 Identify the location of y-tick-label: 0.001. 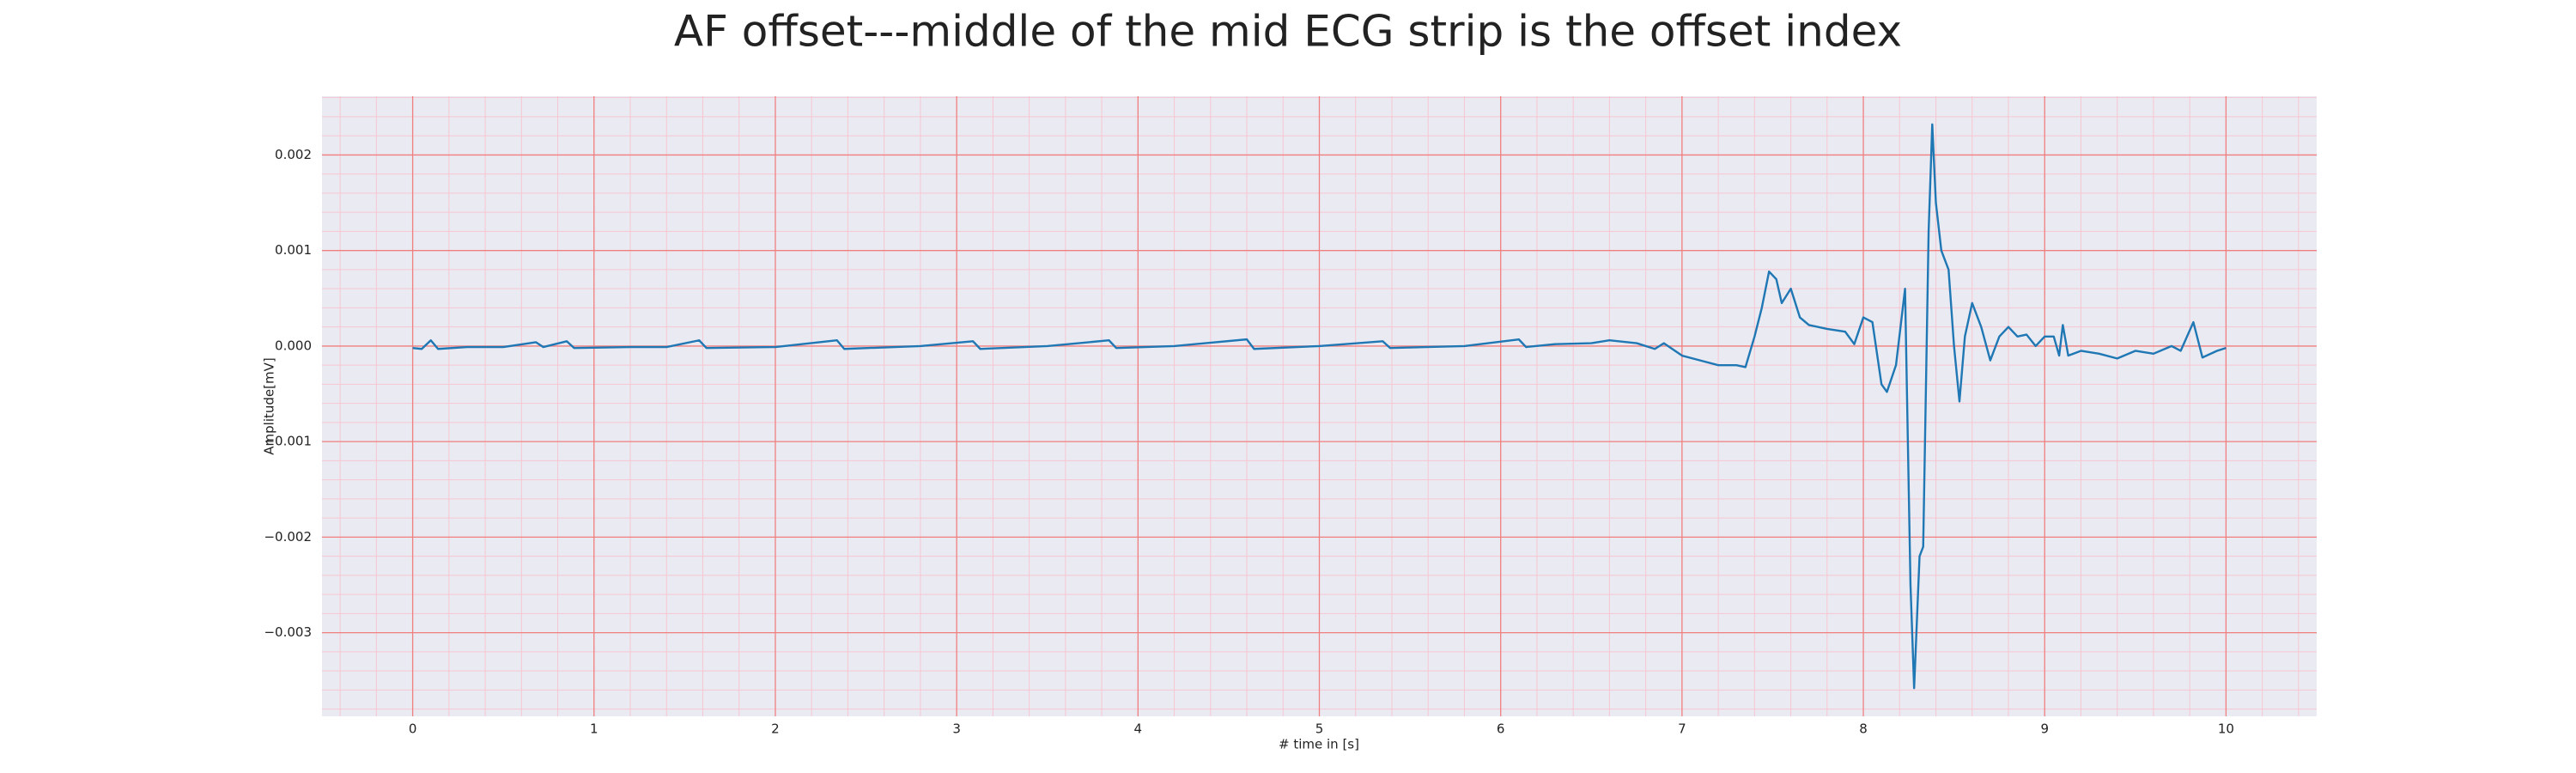
(293, 250).